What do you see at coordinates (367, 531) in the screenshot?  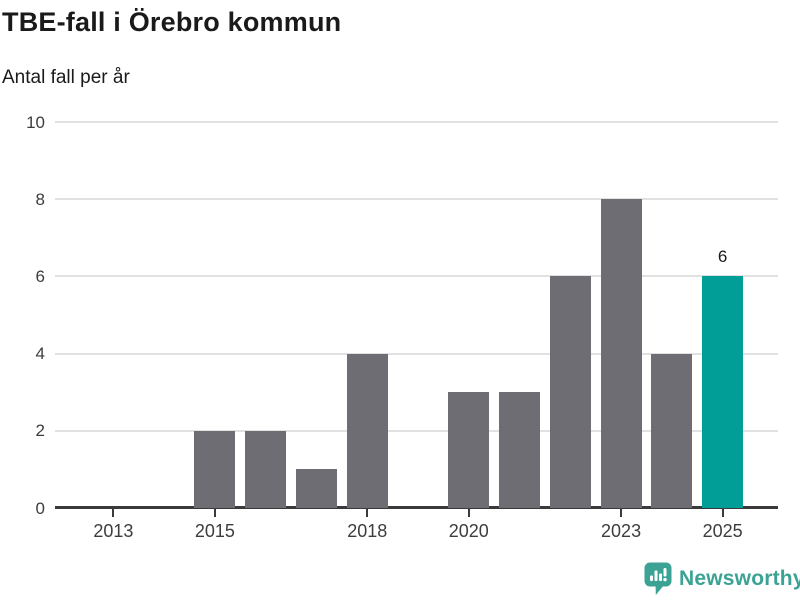 I see `x-axis-label-2018: 2018` at bounding box center [367, 531].